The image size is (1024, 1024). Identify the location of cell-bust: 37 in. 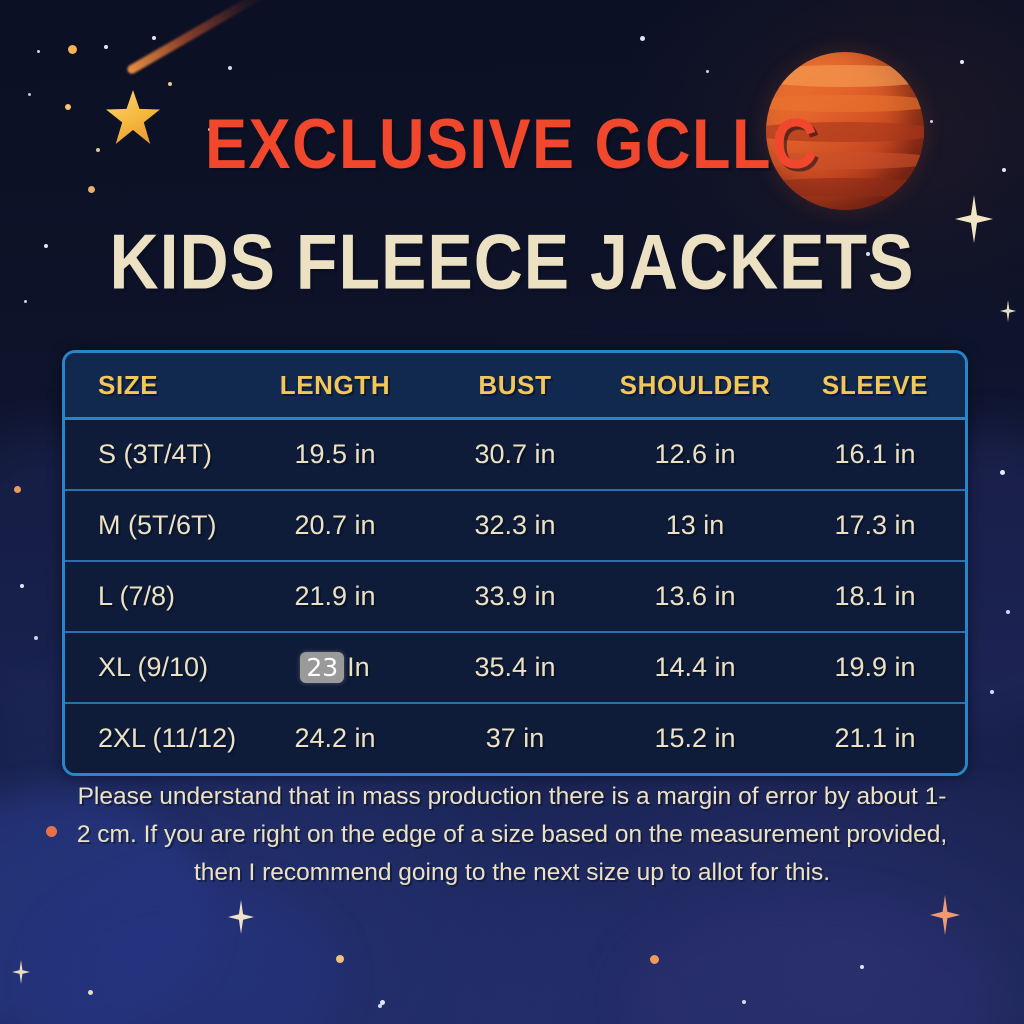
(515, 737).